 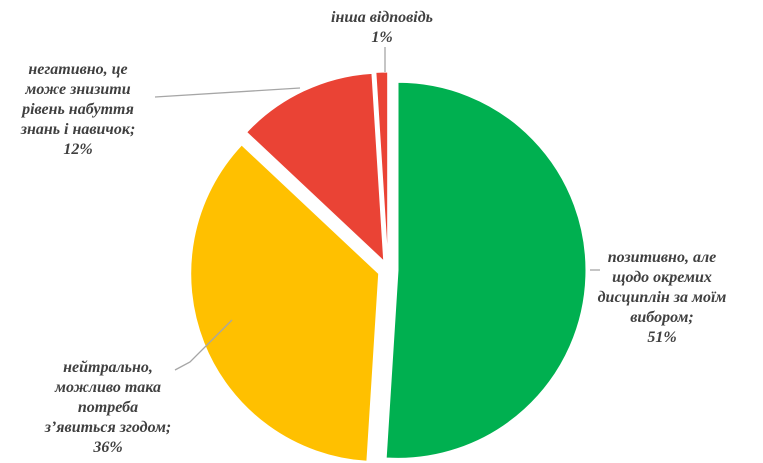 What do you see at coordinates (107, 387) in the screenshot?
I see `data-label-2-line: можливо така` at bounding box center [107, 387].